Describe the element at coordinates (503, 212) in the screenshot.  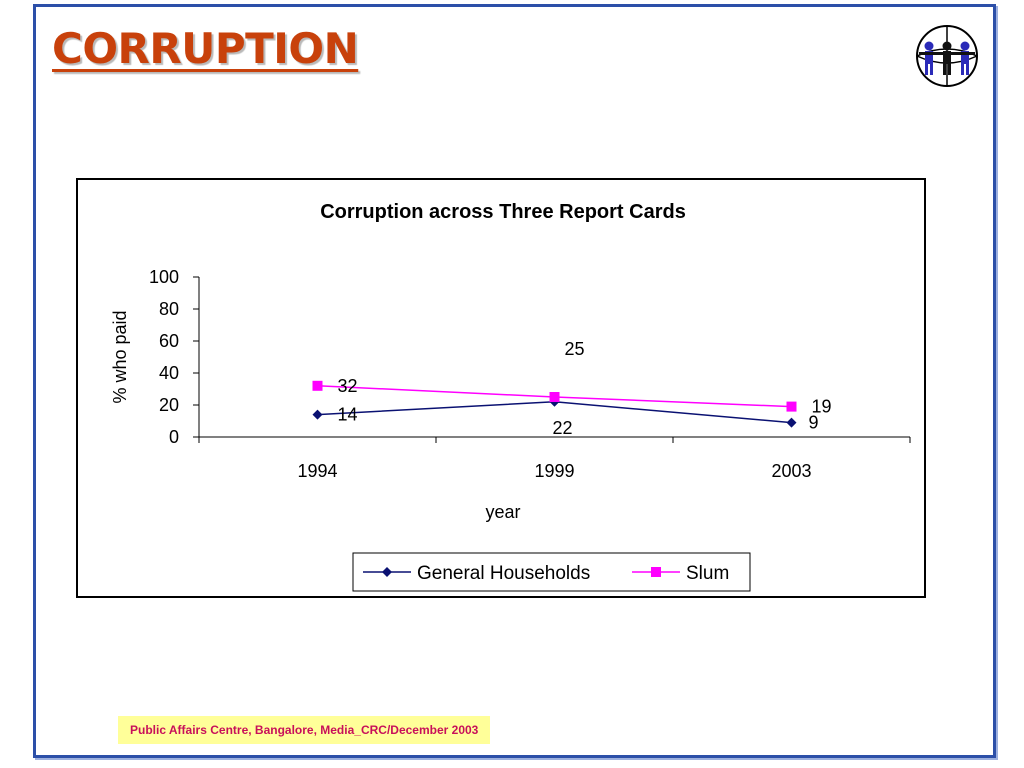
I see `chart-title: Corruption across Three Report Cards` at that location.